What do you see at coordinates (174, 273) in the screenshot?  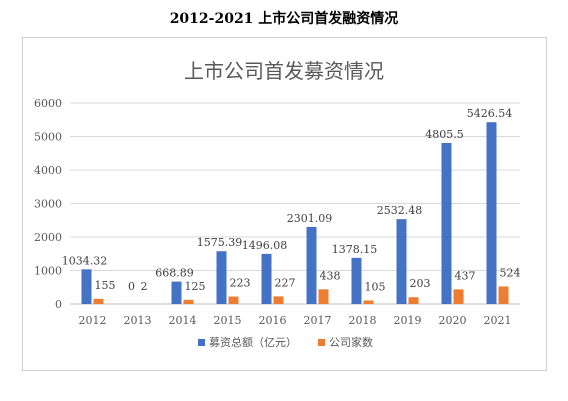 I see `data-label-fundraising: 668.89` at bounding box center [174, 273].